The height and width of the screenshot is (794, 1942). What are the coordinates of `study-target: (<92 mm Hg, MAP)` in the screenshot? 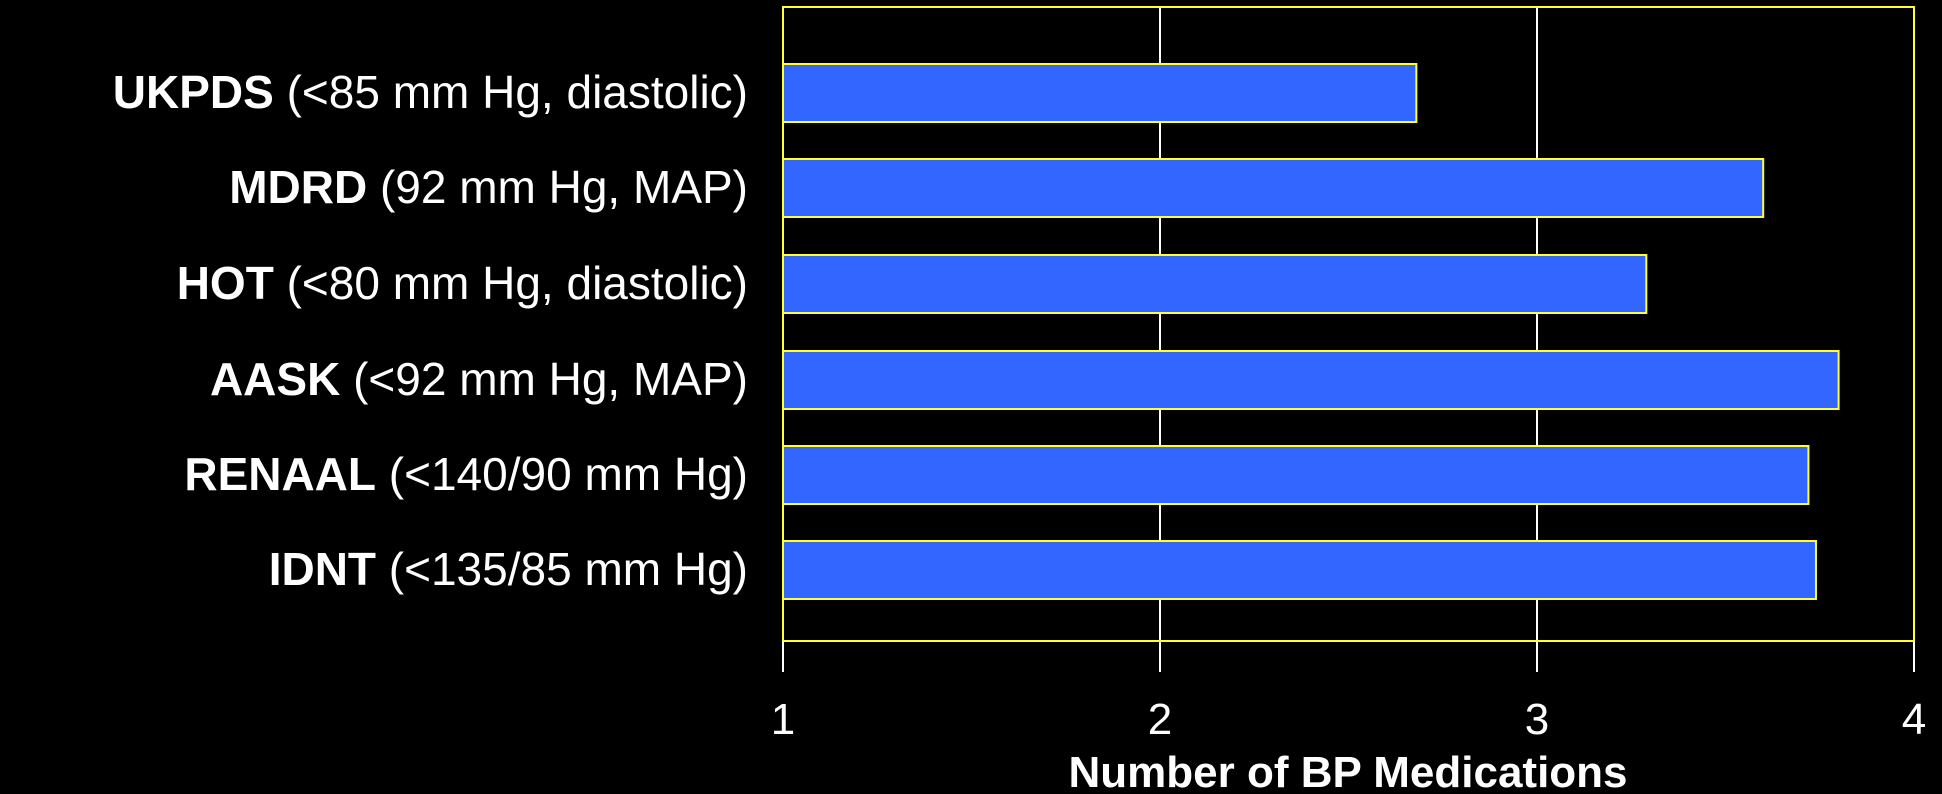 It's located at (544, 379).